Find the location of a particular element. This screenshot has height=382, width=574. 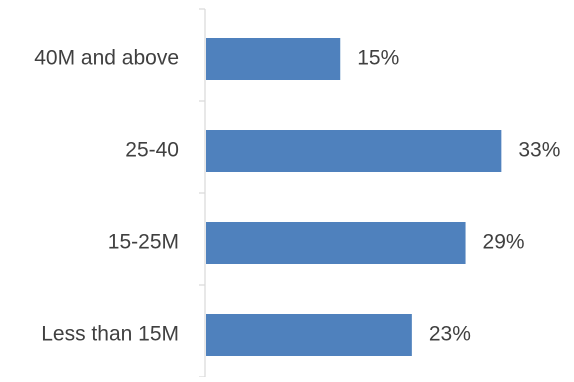

data-label: 29% is located at coordinates (504, 242).